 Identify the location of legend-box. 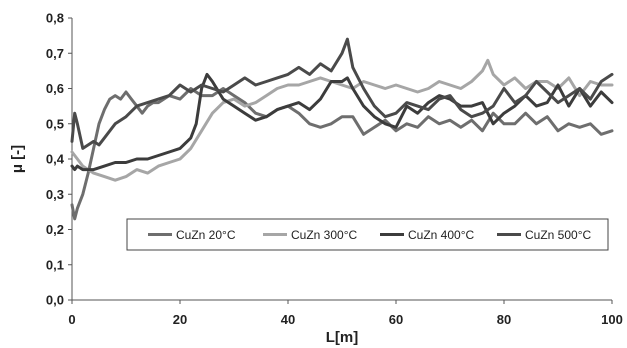
(367, 234).